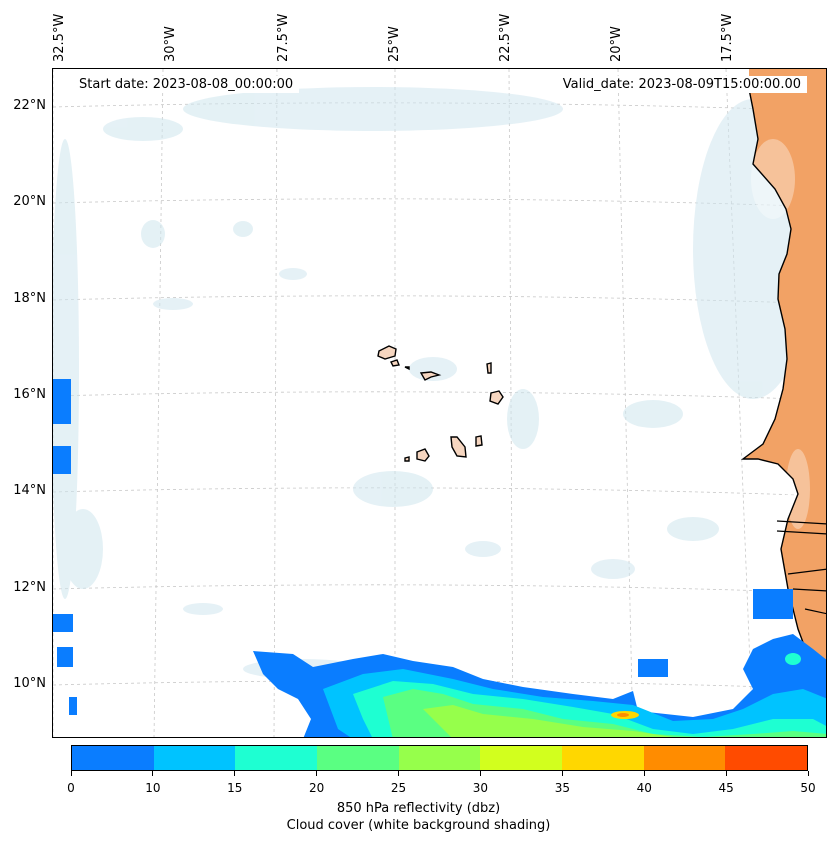 This screenshot has width=837, height=843. What do you see at coordinates (29, 201) in the screenshot?
I see `lat-label-20n: 20°N` at bounding box center [29, 201].